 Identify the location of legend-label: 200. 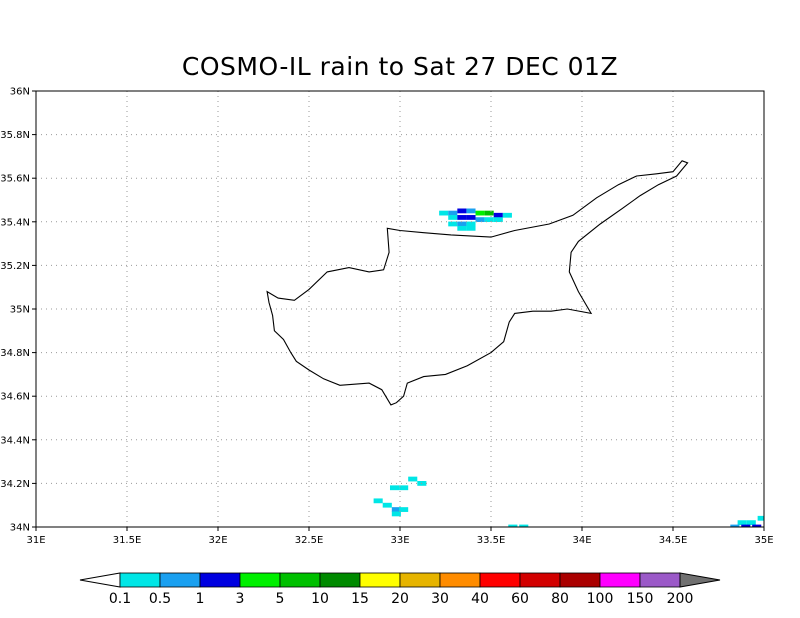
(680, 599).